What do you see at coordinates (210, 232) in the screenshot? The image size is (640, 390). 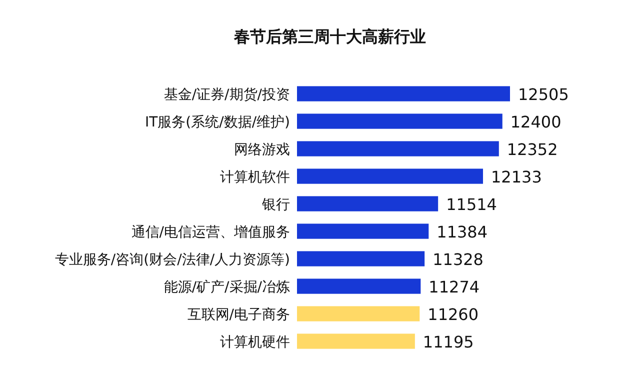 I see `y-tick-label: 通信/电信运营、增值服务` at bounding box center [210, 232].